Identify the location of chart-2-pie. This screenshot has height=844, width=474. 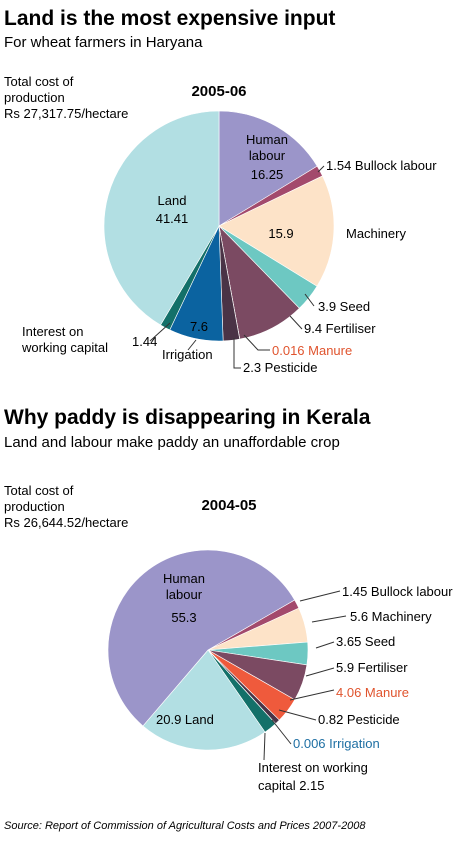
(208, 650).